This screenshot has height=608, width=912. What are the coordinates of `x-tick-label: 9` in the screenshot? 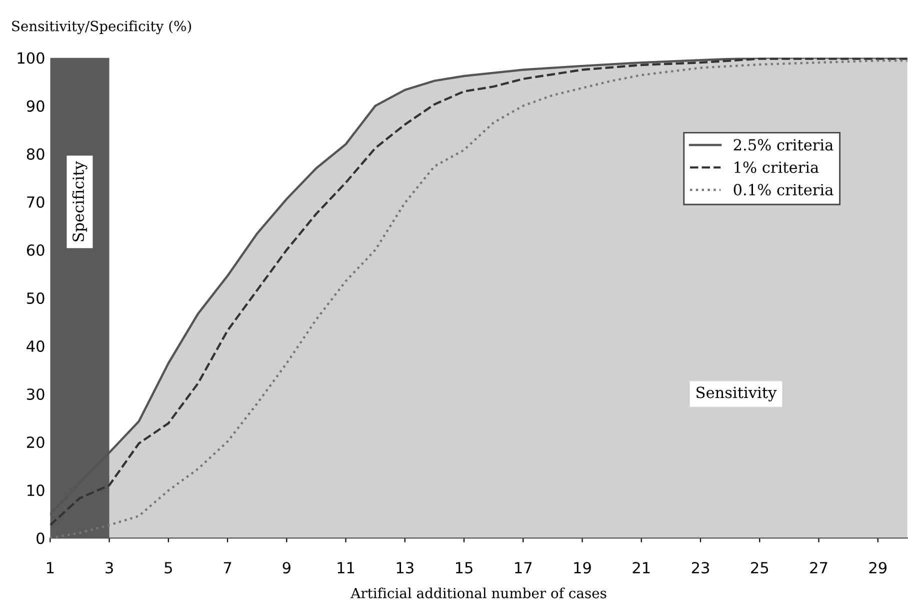 It's located at (286, 568).